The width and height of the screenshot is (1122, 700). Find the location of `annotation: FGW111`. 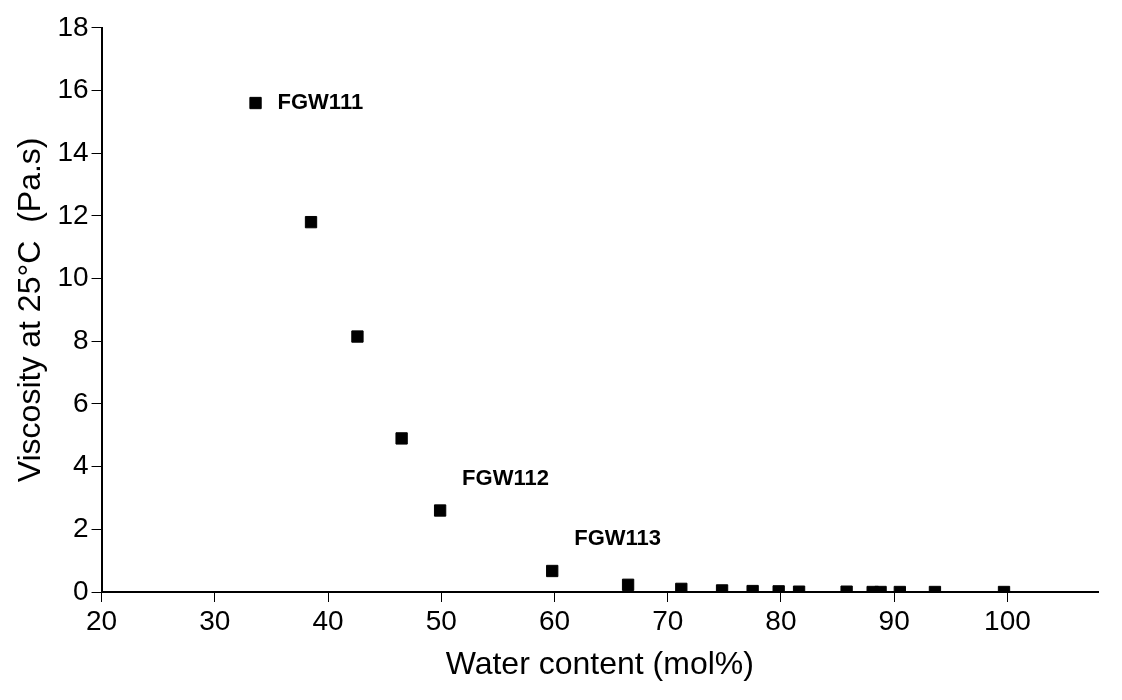

annotation: FGW111 is located at coordinates (320, 102).